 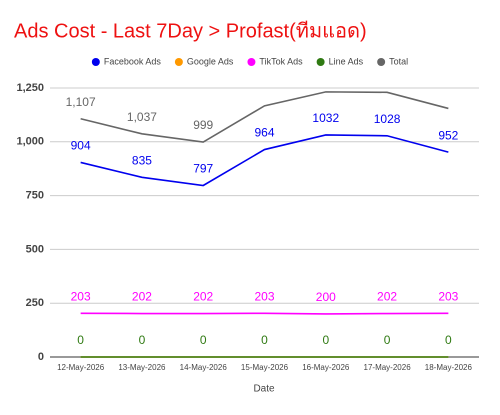 What do you see at coordinates (346, 61) in the screenshot?
I see `legend-label: Line Ads` at bounding box center [346, 61].